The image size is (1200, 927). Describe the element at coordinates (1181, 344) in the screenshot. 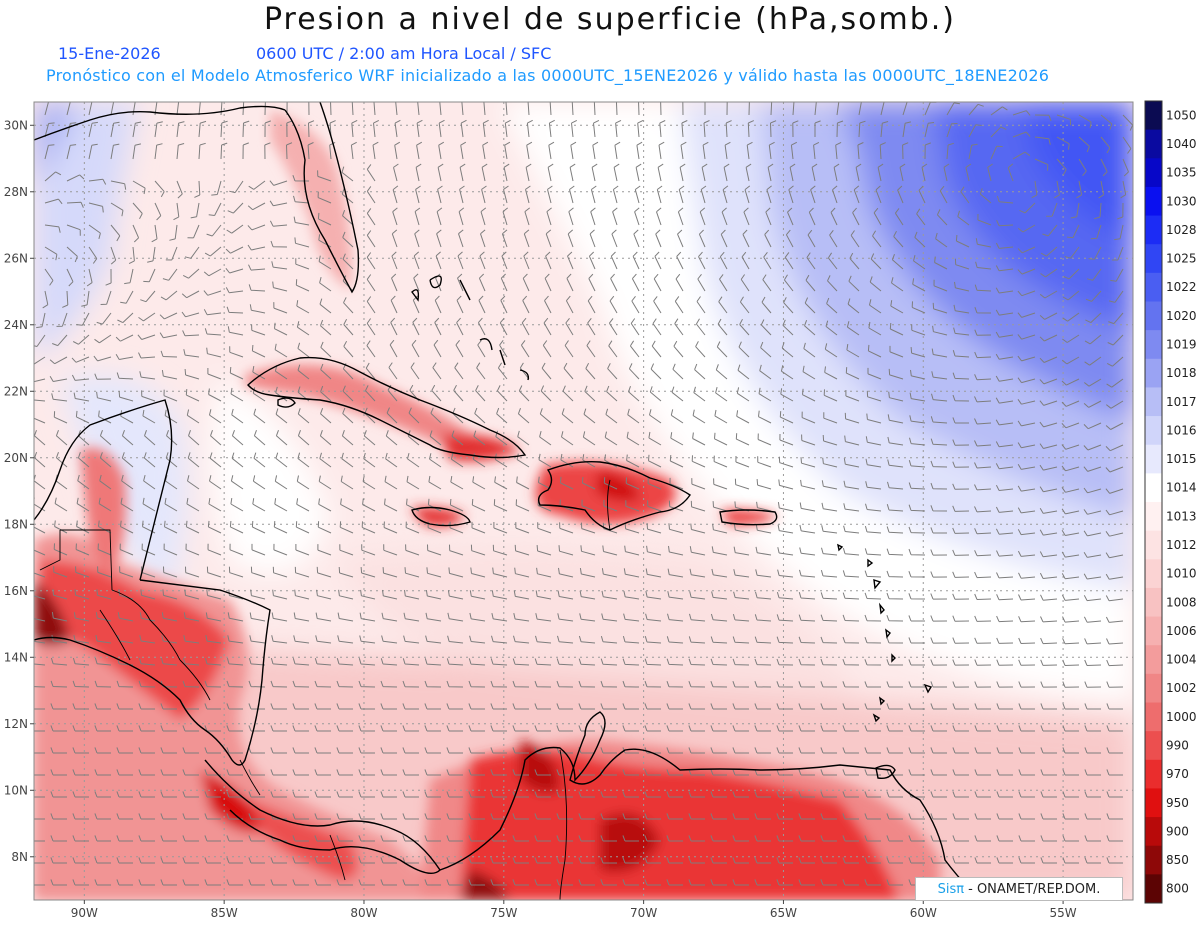

I see `colorbar-label: 1019` at that location.